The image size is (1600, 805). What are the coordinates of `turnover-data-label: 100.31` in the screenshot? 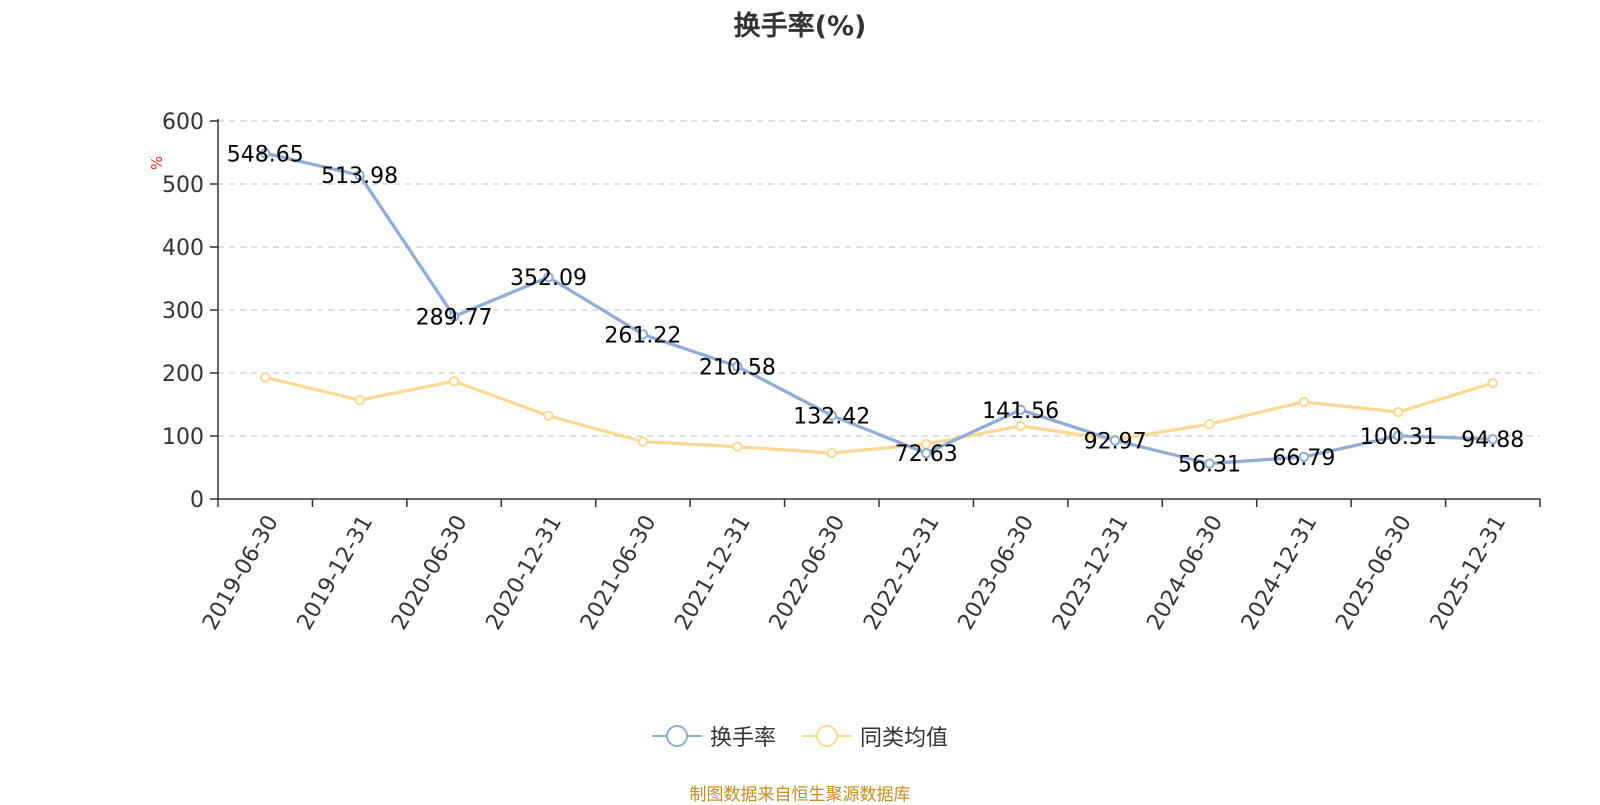 It's located at (1398, 437).